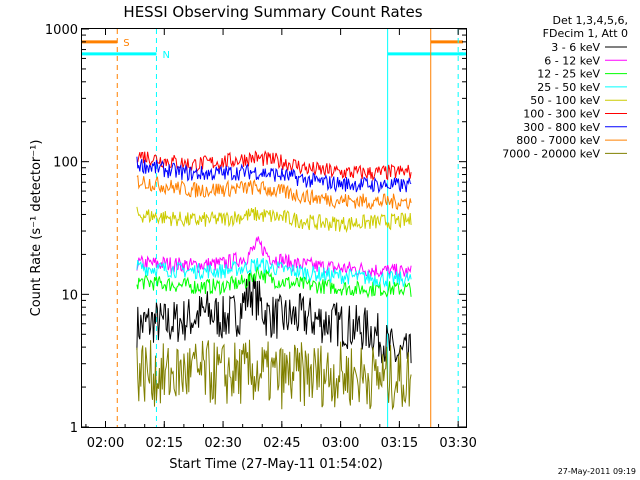 The width and height of the screenshot is (640, 480). What do you see at coordinates (281, 443) in the screenshot?
I see `x-tick-label-3: 02:45` at bounding box center [281, 443].